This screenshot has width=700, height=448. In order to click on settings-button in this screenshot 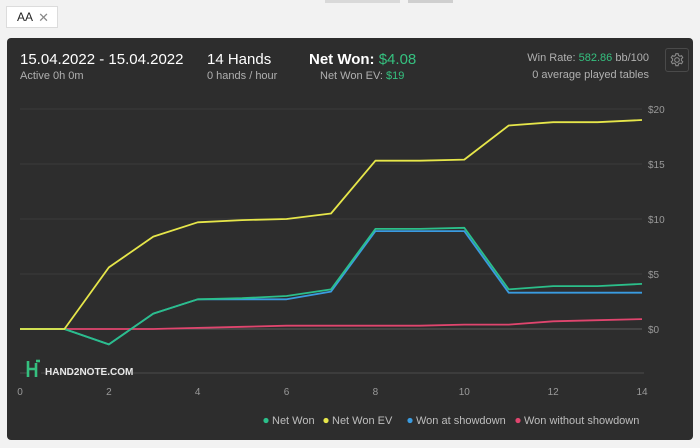, I will do `click(677, 60)`.